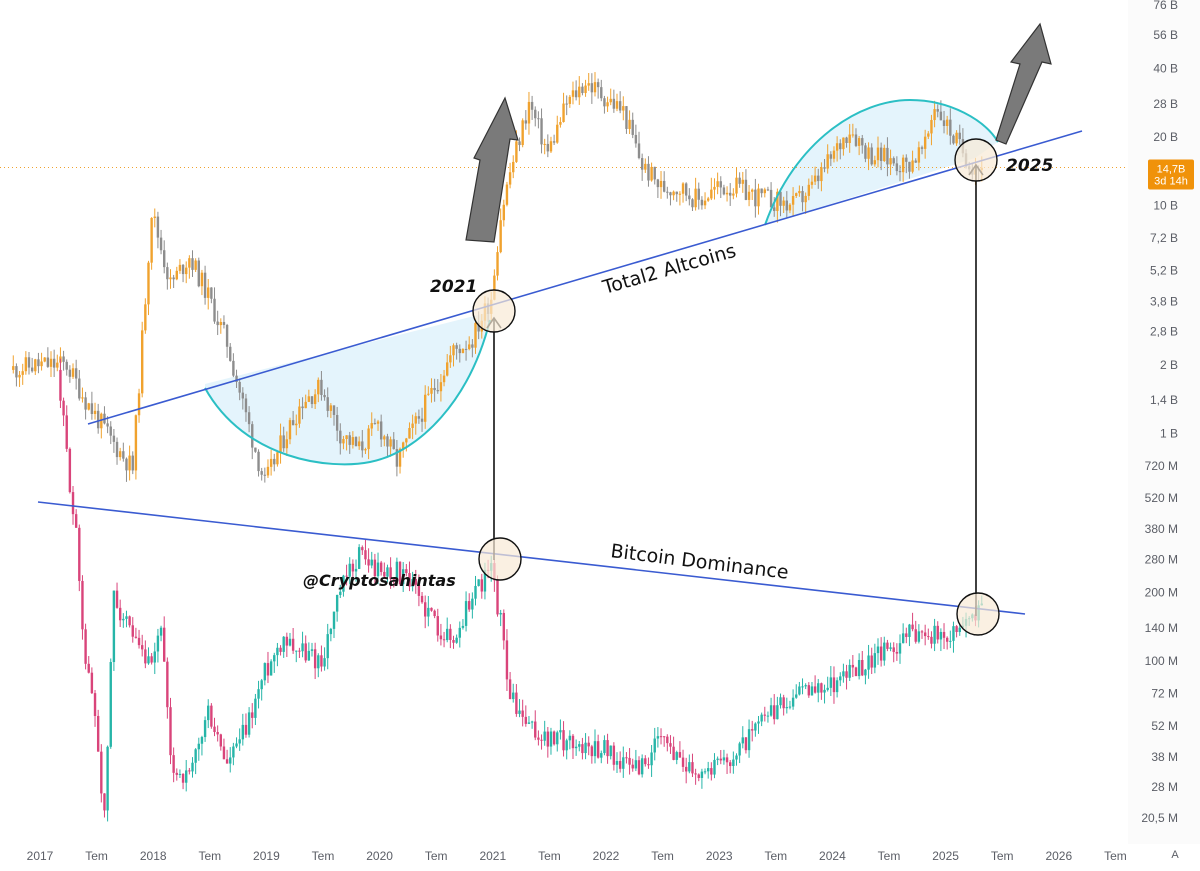  What do you see at coordinates (40, 856) in the screenshot?
I see `time-tick-label: 2017` at bounding box center [40, 856].